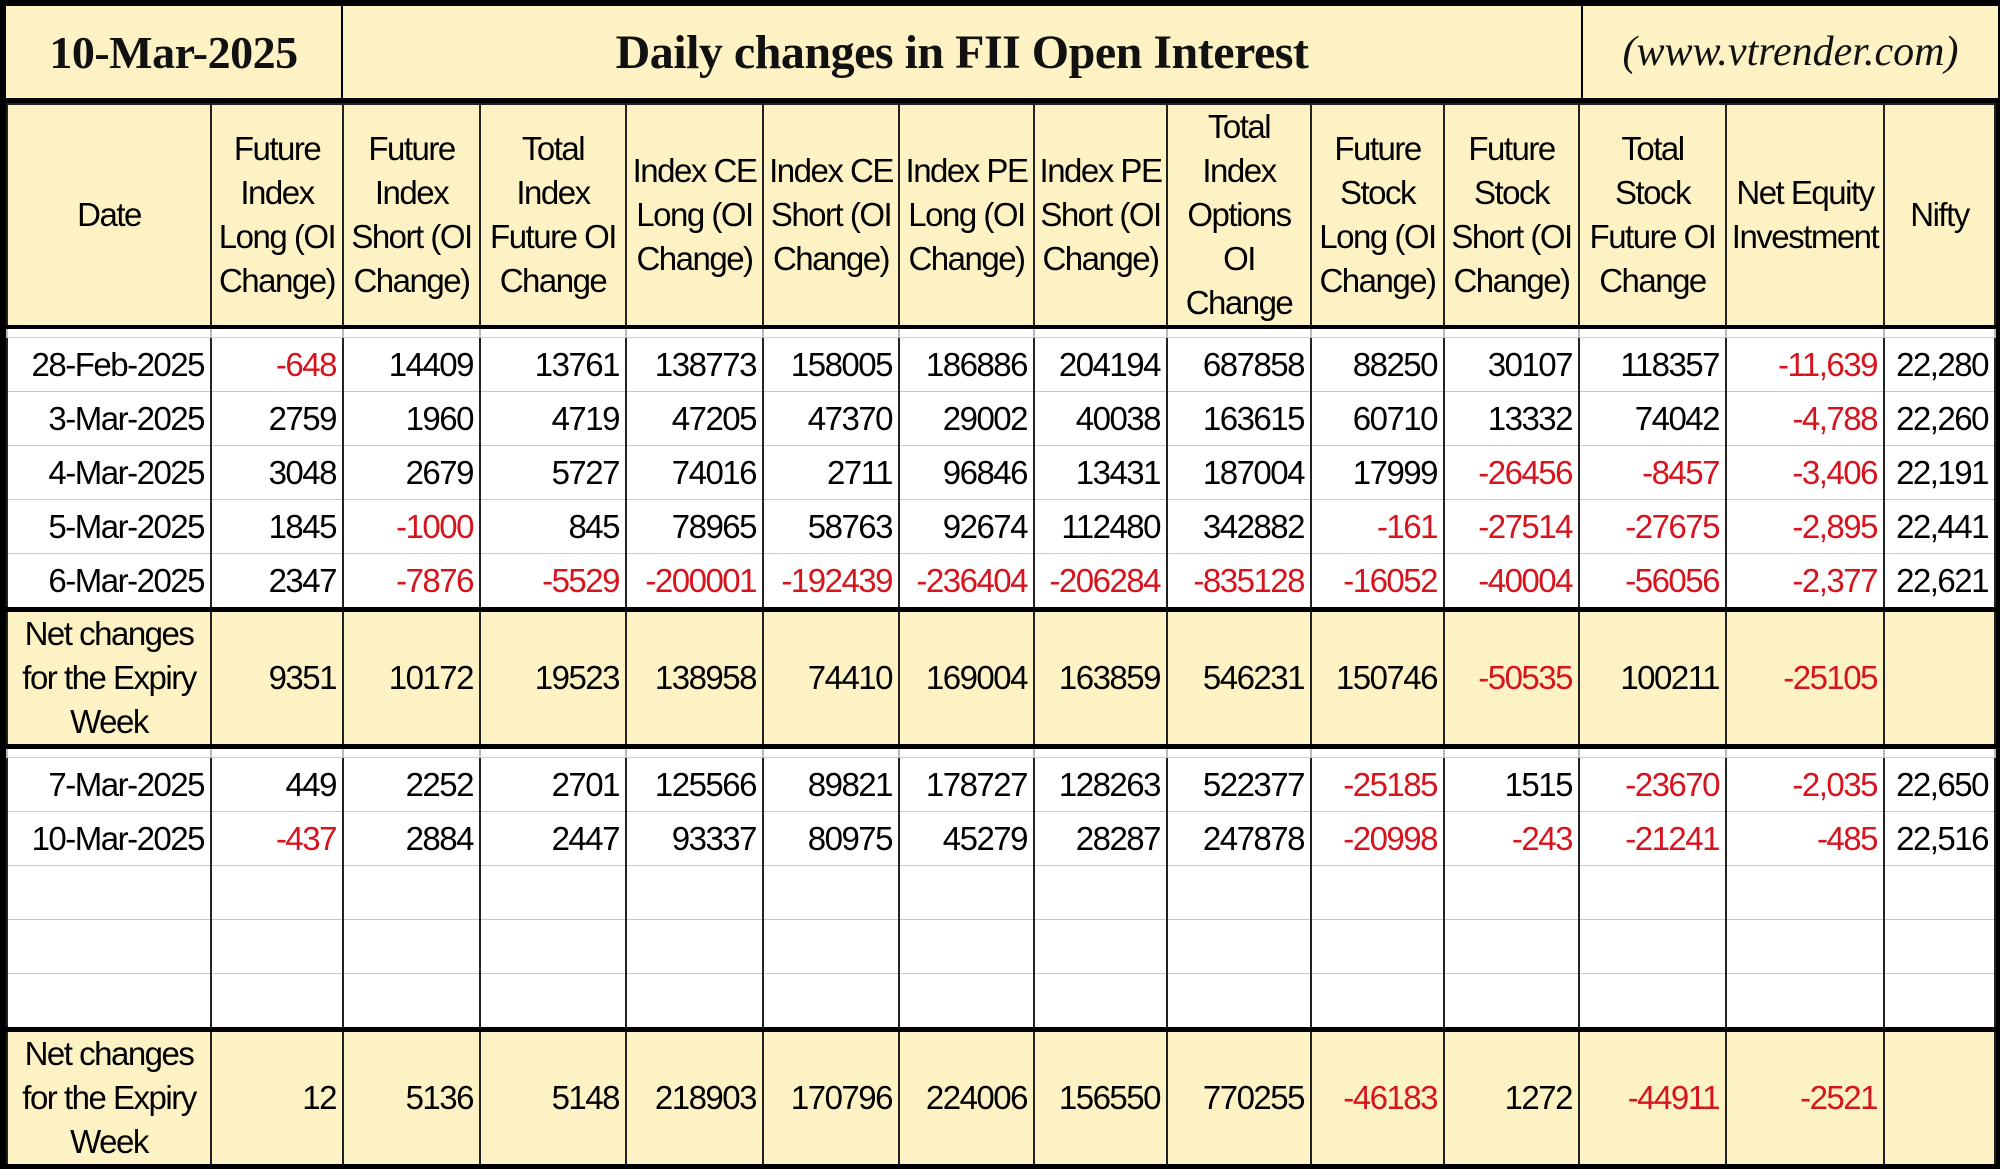 Image resolution: width=2000 pixels, height=1169 pixels. I want to click on column-header: Index CE Short (OI Change), so click(831, 215).